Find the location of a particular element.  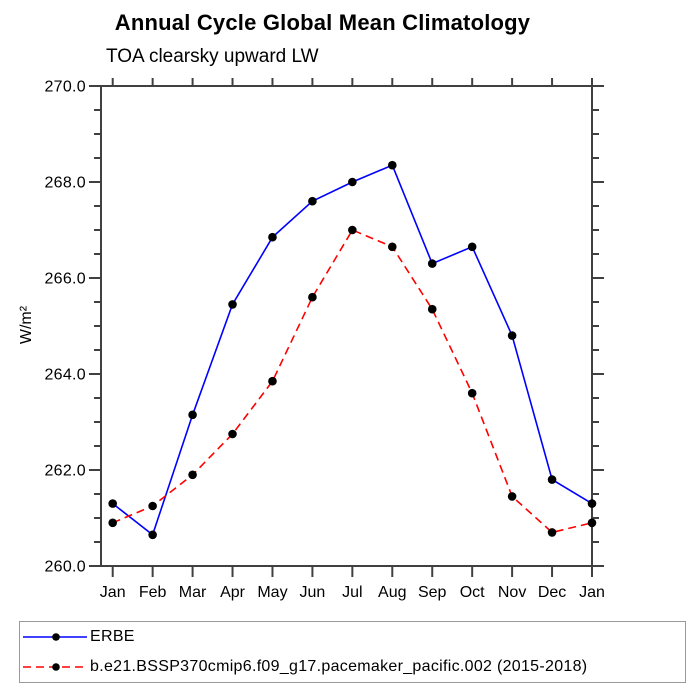

y-tick-label: 266.0 is located at coordinates (65, 279).